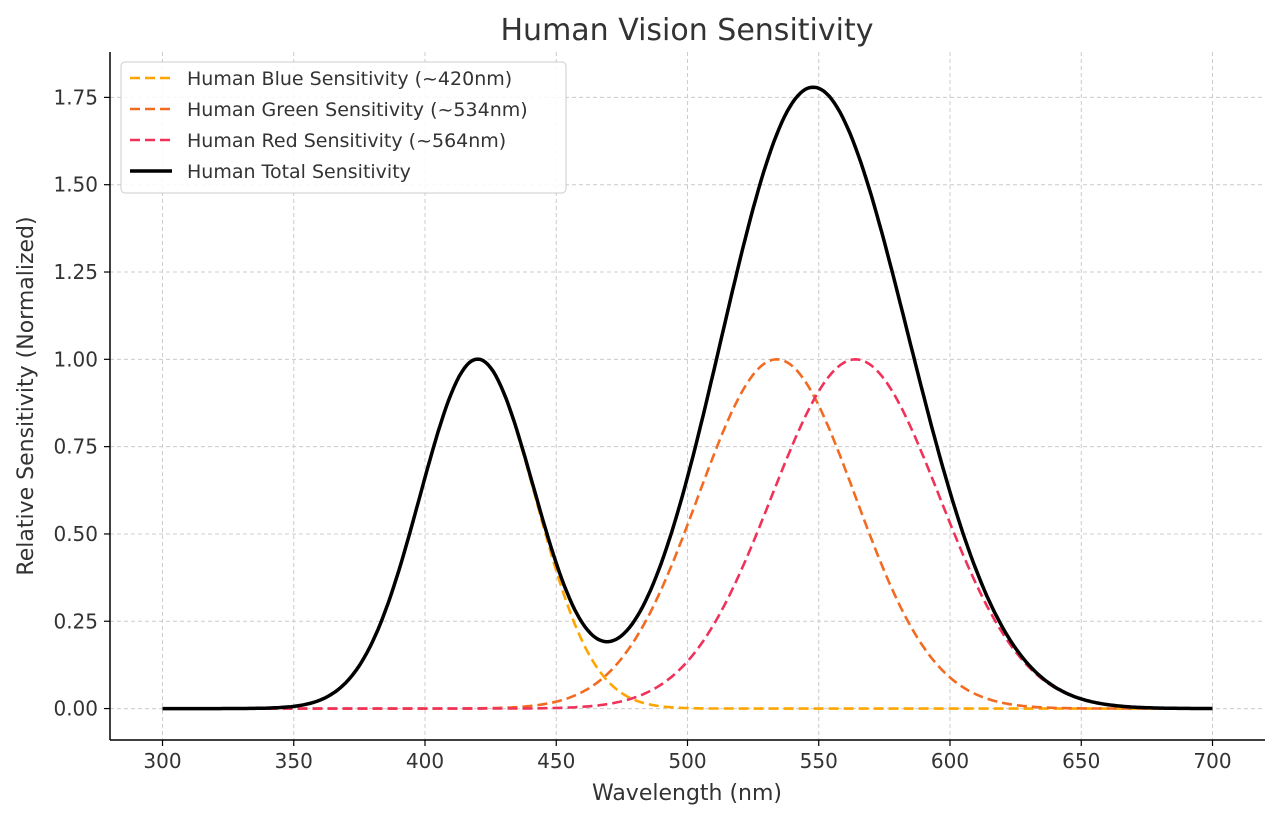 The width and height of the screenshot is (1280, 820). I want to click on legend-label: Human Total Sensitivity, so click(299, 172).